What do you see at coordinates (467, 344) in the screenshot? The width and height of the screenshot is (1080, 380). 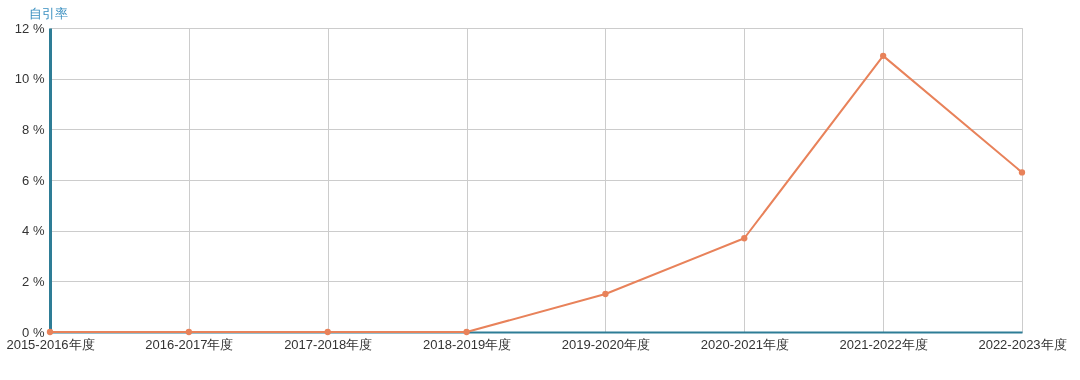 I see `x-tick-label: 2018-2019年度` at bounding box center [467, 344].